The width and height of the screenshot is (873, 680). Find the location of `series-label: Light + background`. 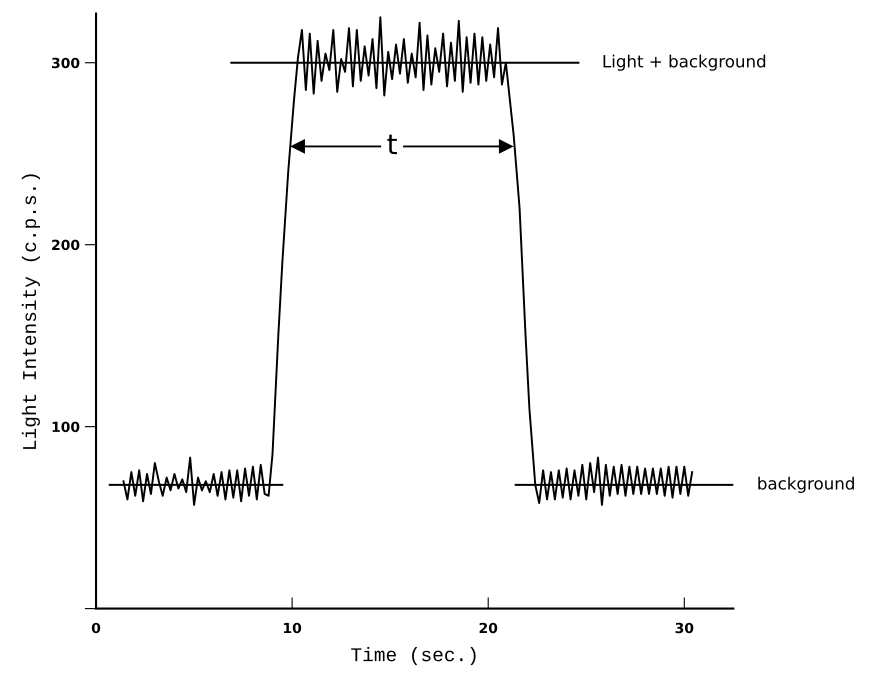

series-label: Light + background is located at coordinates (685, 62).